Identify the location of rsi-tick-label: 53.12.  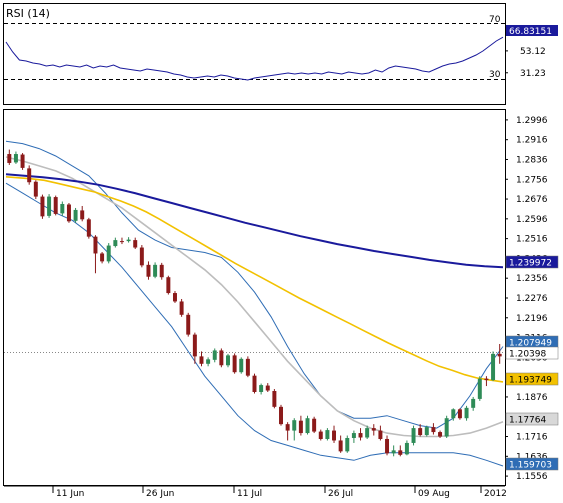
(533, 52).